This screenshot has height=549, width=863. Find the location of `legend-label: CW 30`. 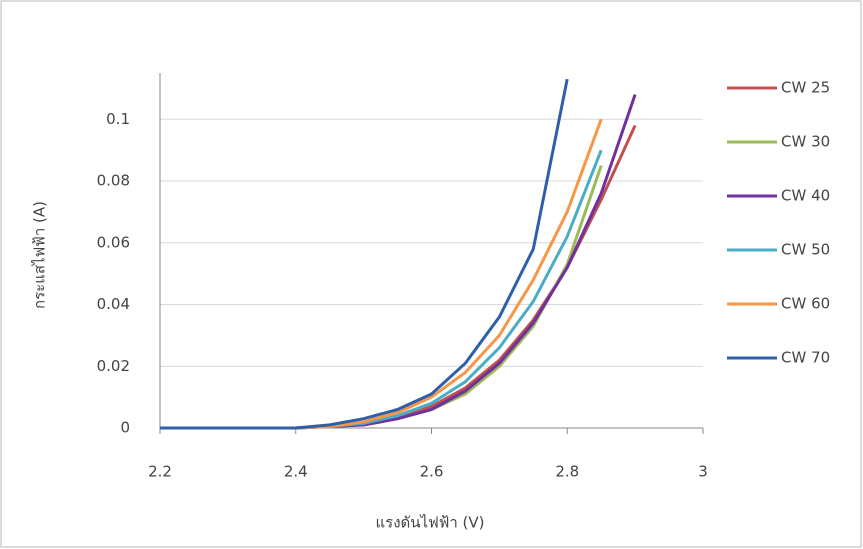

legend-label: CW 30 is located at coordinates (805, 142).